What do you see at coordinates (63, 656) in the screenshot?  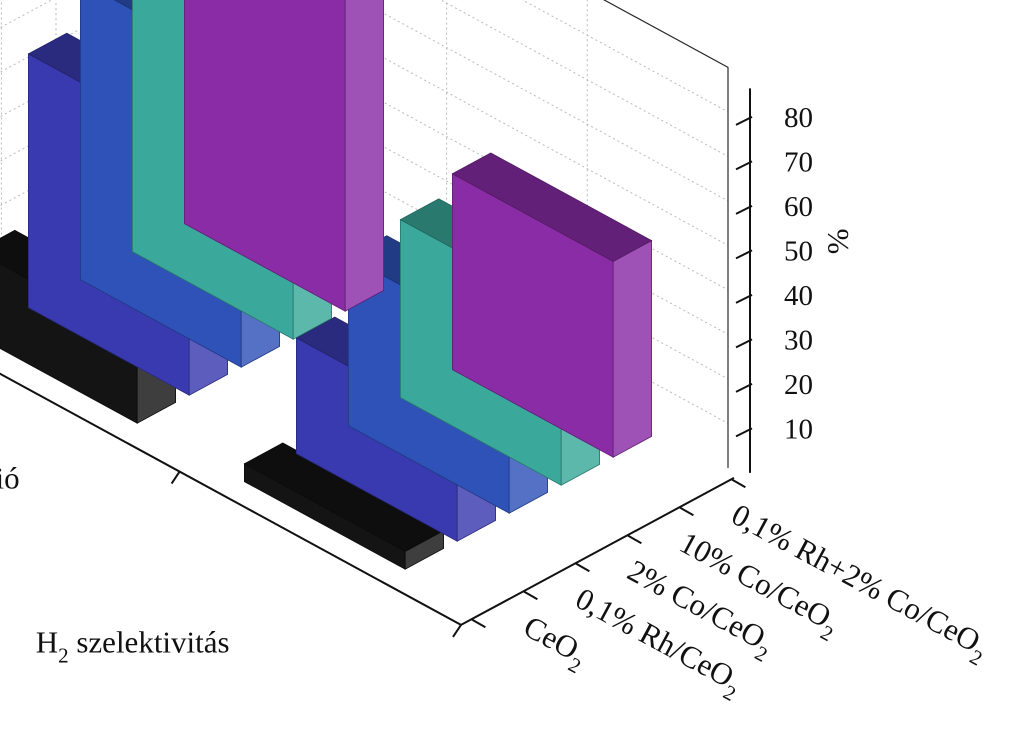 I see `series-label-sub: 2` at bounding box center [63, 656].